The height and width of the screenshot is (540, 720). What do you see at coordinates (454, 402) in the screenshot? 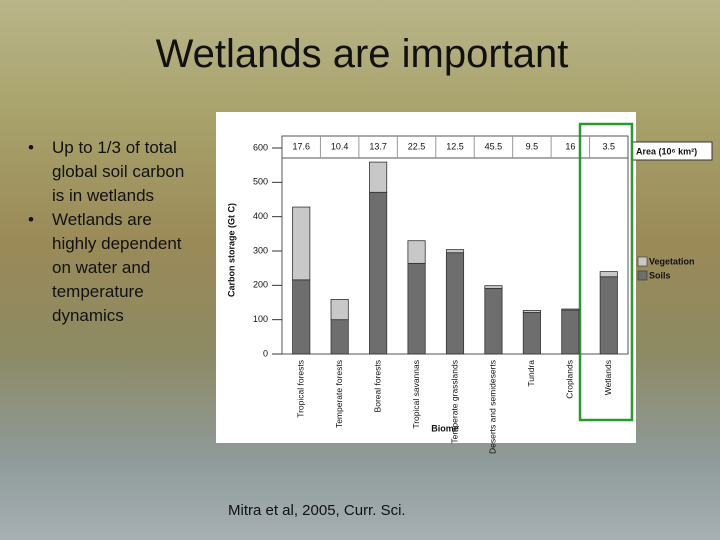
I see `x-tick-label: Temperate grasslands` at bounding box center [454, 402].